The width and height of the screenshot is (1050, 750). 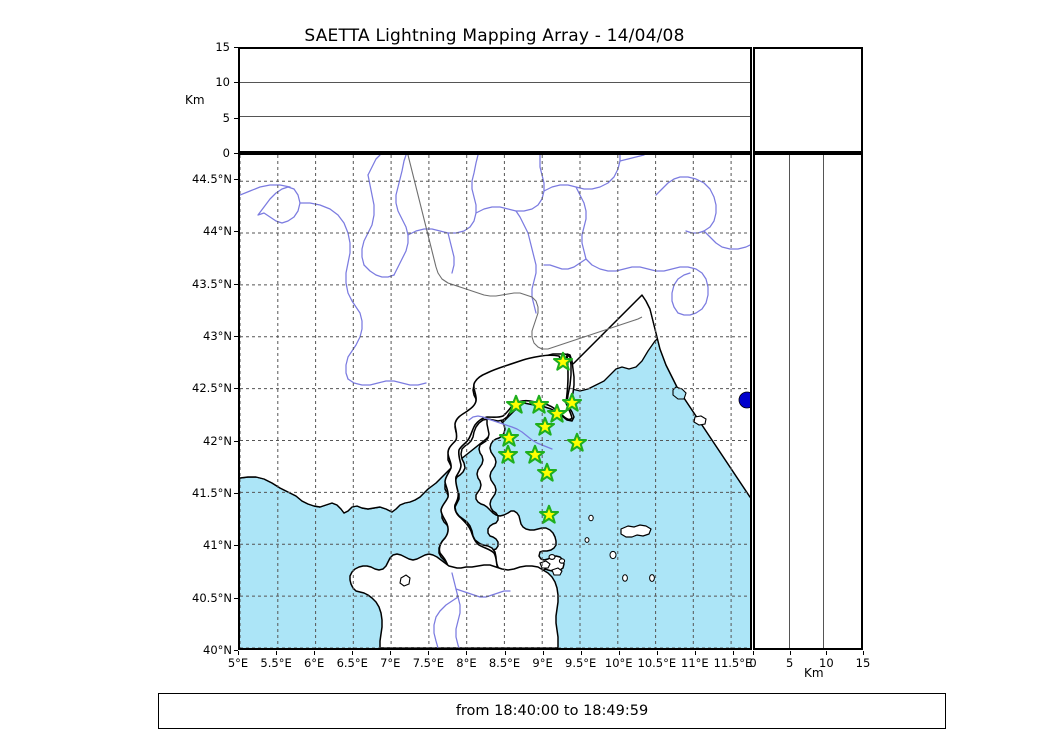 I want to click on longitude-tickmark-11.5°E, so click(x=733, y=653).